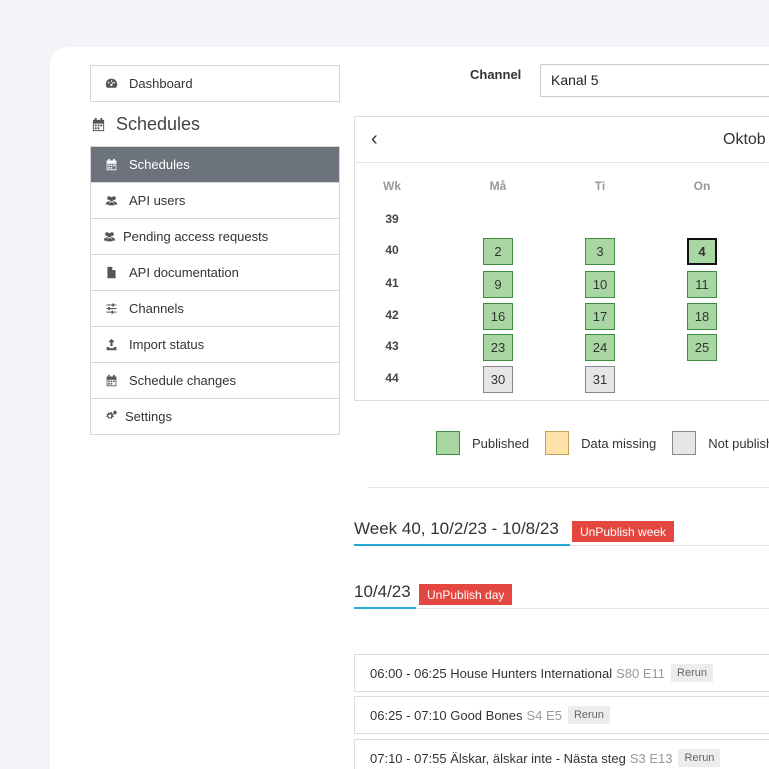  Describe the element at coordinates (392, 315) in the screenshot. I see `week-number: 42` at that location.